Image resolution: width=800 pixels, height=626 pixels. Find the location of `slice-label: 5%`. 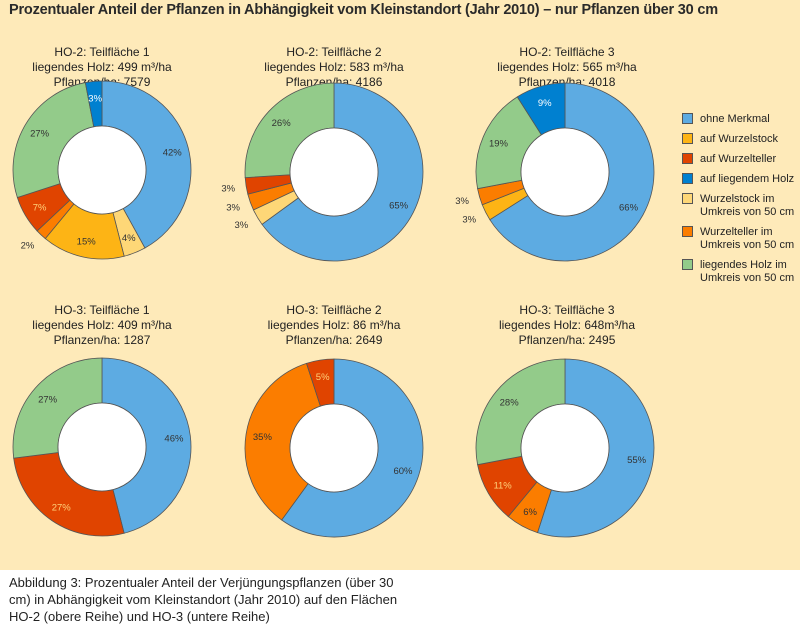

slice-label: 5% is located at coordinates (323, 377).